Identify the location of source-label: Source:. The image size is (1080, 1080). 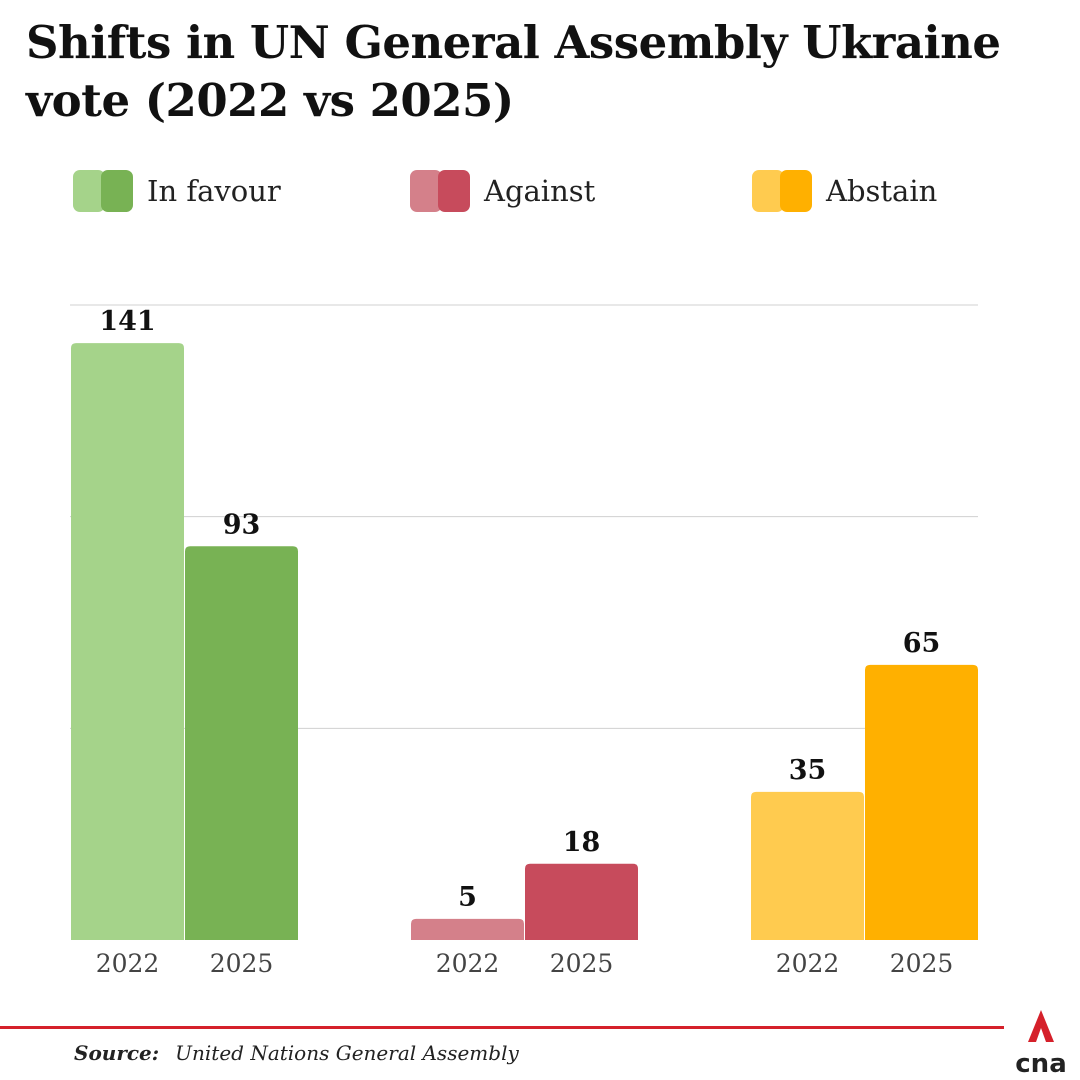
(117, 1053).